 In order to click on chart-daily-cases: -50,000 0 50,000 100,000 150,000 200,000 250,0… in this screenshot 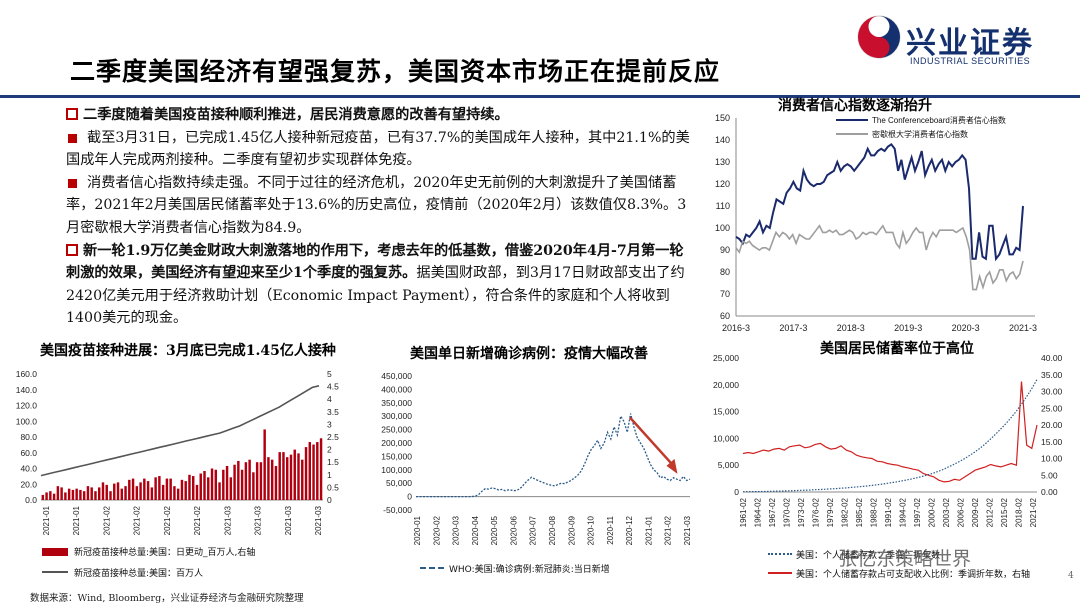, I will do `click(536, 458)`.